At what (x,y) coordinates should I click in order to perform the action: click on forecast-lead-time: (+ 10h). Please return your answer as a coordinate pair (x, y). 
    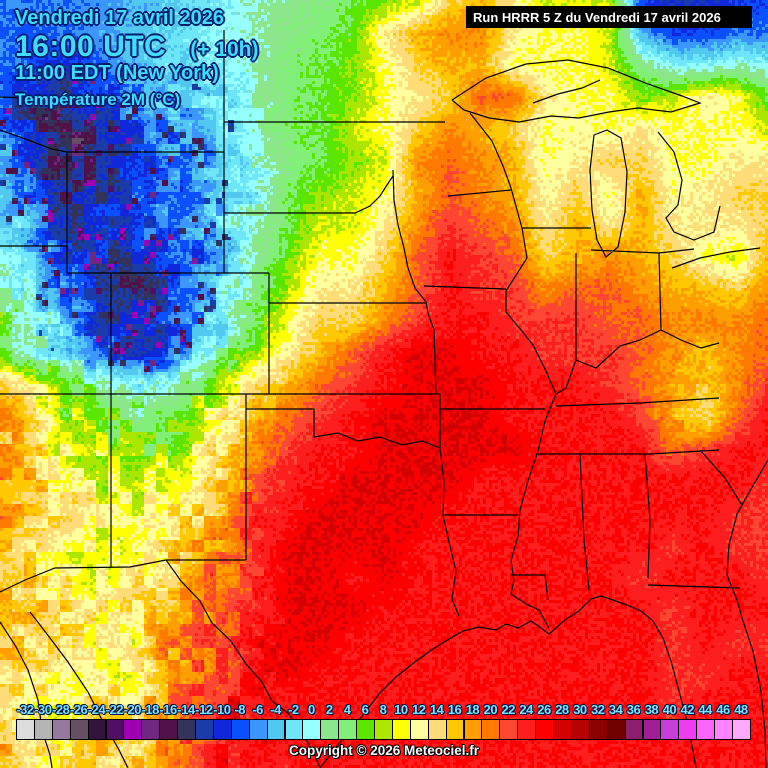
    Looking at the image, I should click on (224, 50).